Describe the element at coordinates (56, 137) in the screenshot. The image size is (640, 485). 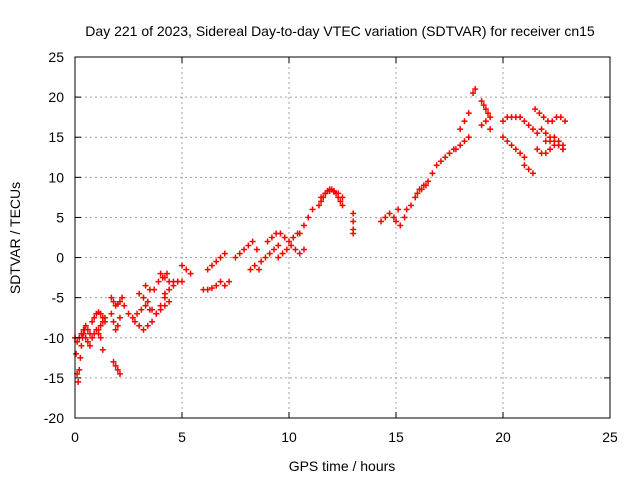
I see `y-tick-label: 15` at that location.